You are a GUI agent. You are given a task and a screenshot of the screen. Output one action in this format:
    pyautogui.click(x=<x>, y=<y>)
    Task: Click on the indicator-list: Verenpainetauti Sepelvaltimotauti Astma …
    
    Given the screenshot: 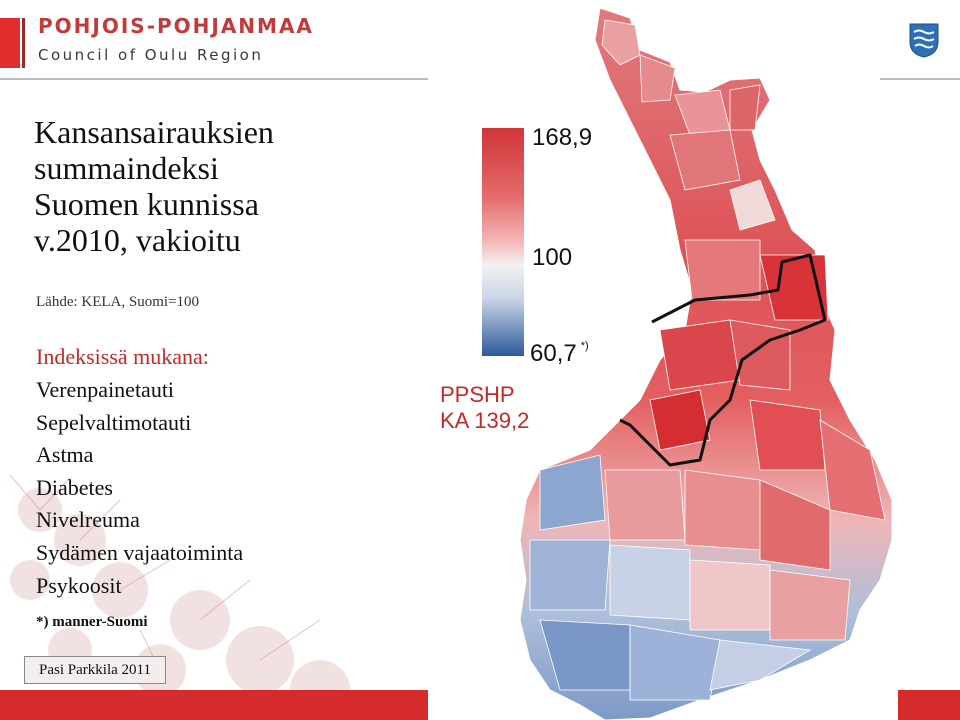 What is the action you would take?
    pyautogui.click(x=139, y=488)
    